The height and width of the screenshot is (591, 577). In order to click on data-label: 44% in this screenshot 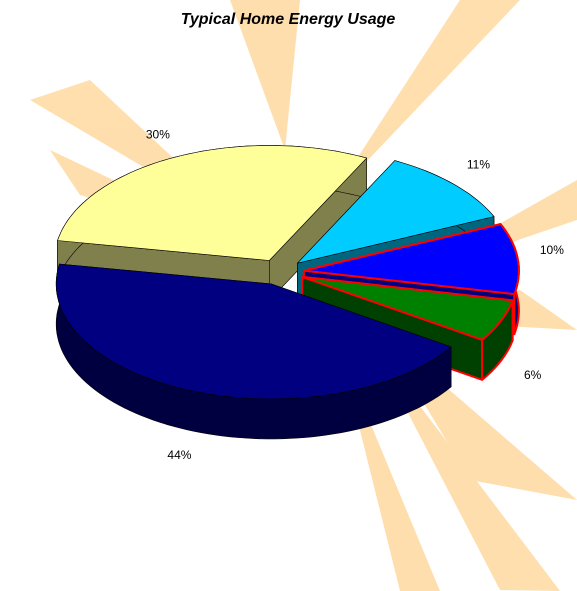, I will do `click(179, 455)`.